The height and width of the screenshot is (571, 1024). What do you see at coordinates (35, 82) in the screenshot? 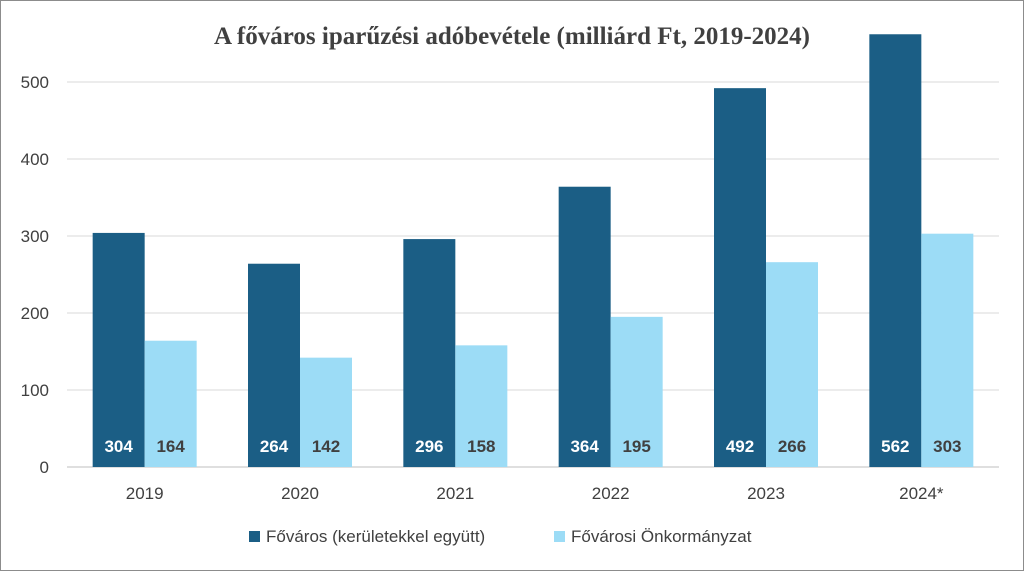
I see `y-tick-label: 500` at bounding box center [35, 82].